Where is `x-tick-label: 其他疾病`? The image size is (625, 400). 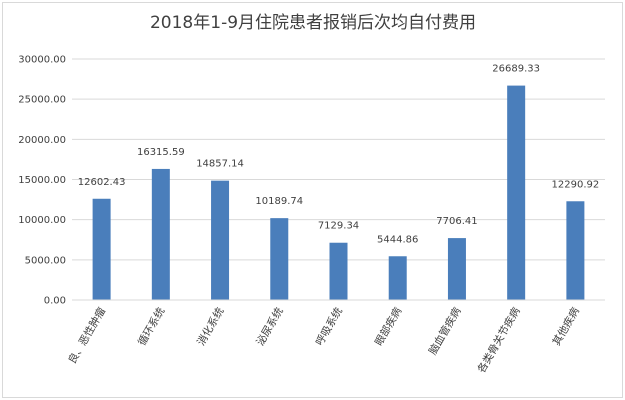
x-tick-label: 其他疾病 is located at coordinates (566, 326).